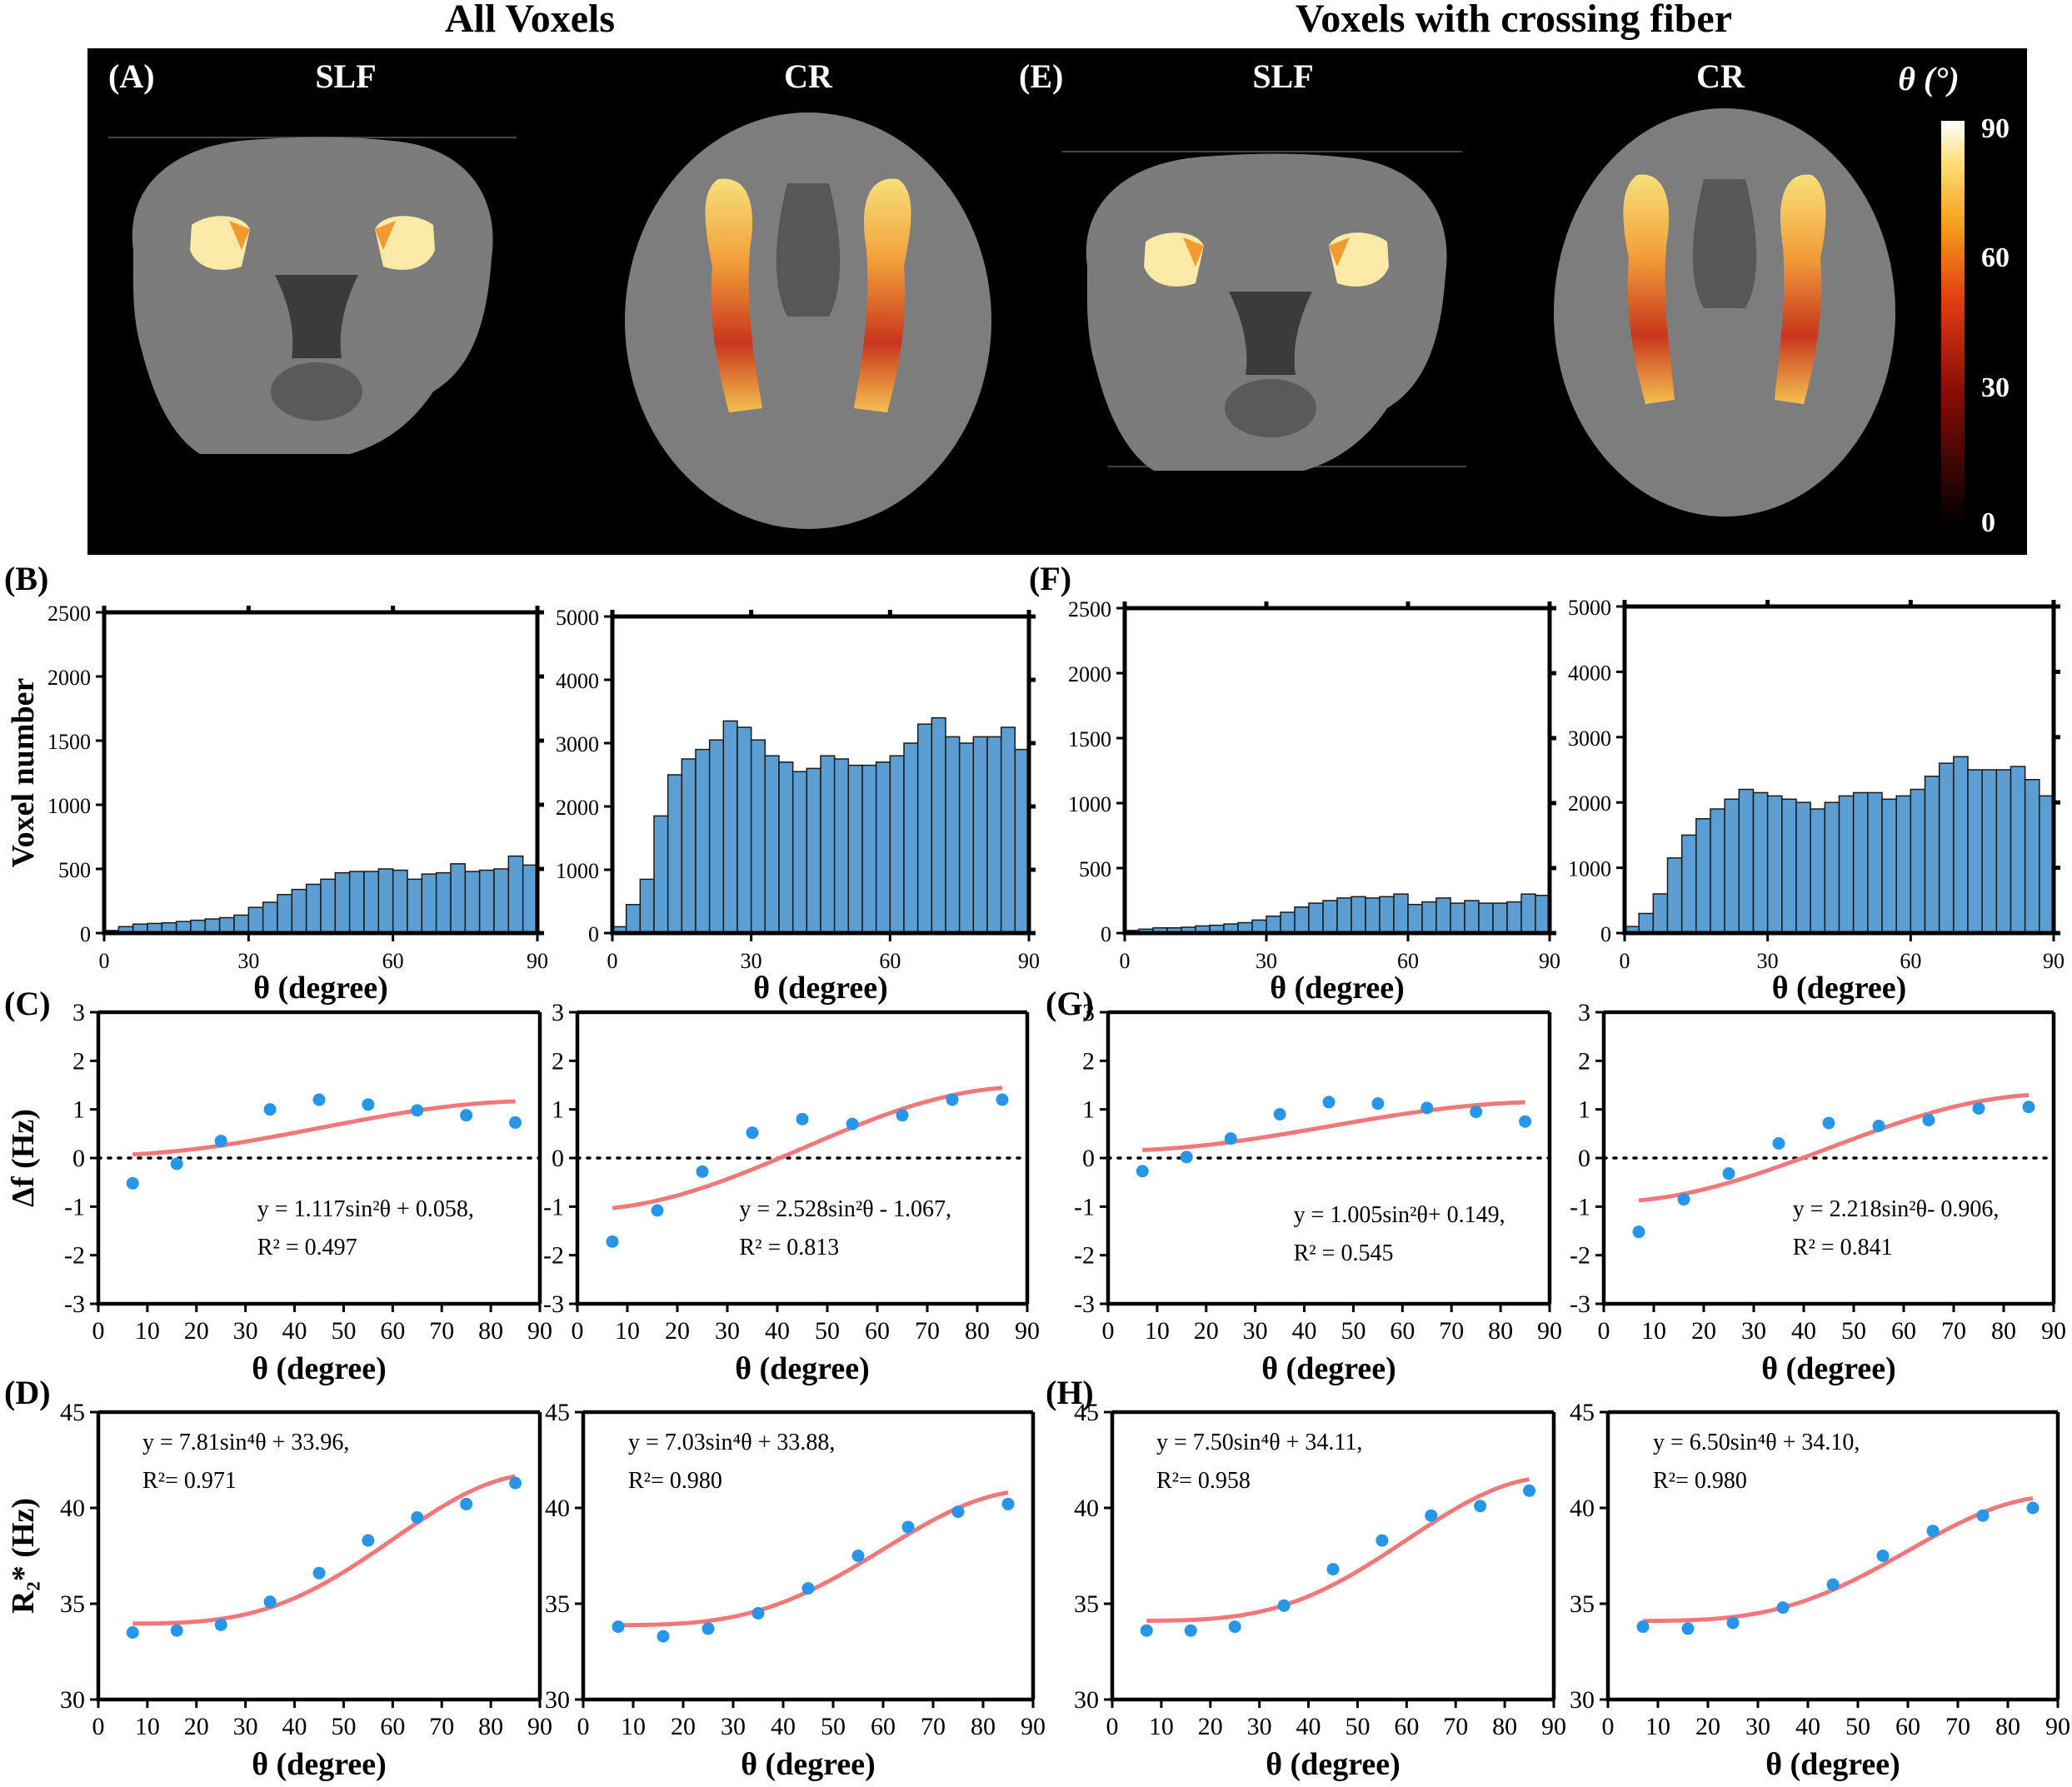 The width and height of the screenshot is (2072, 1787). Describe the element at coordinates (1953, 323) in the screenshot. I see `colorbar-gradient` at that location.